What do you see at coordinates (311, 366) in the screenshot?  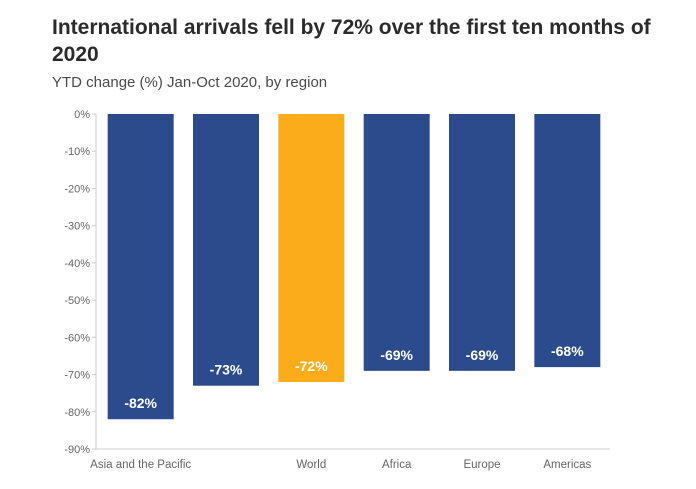 I see `bar-data-label: -72%` at bounding box center [311, 366].